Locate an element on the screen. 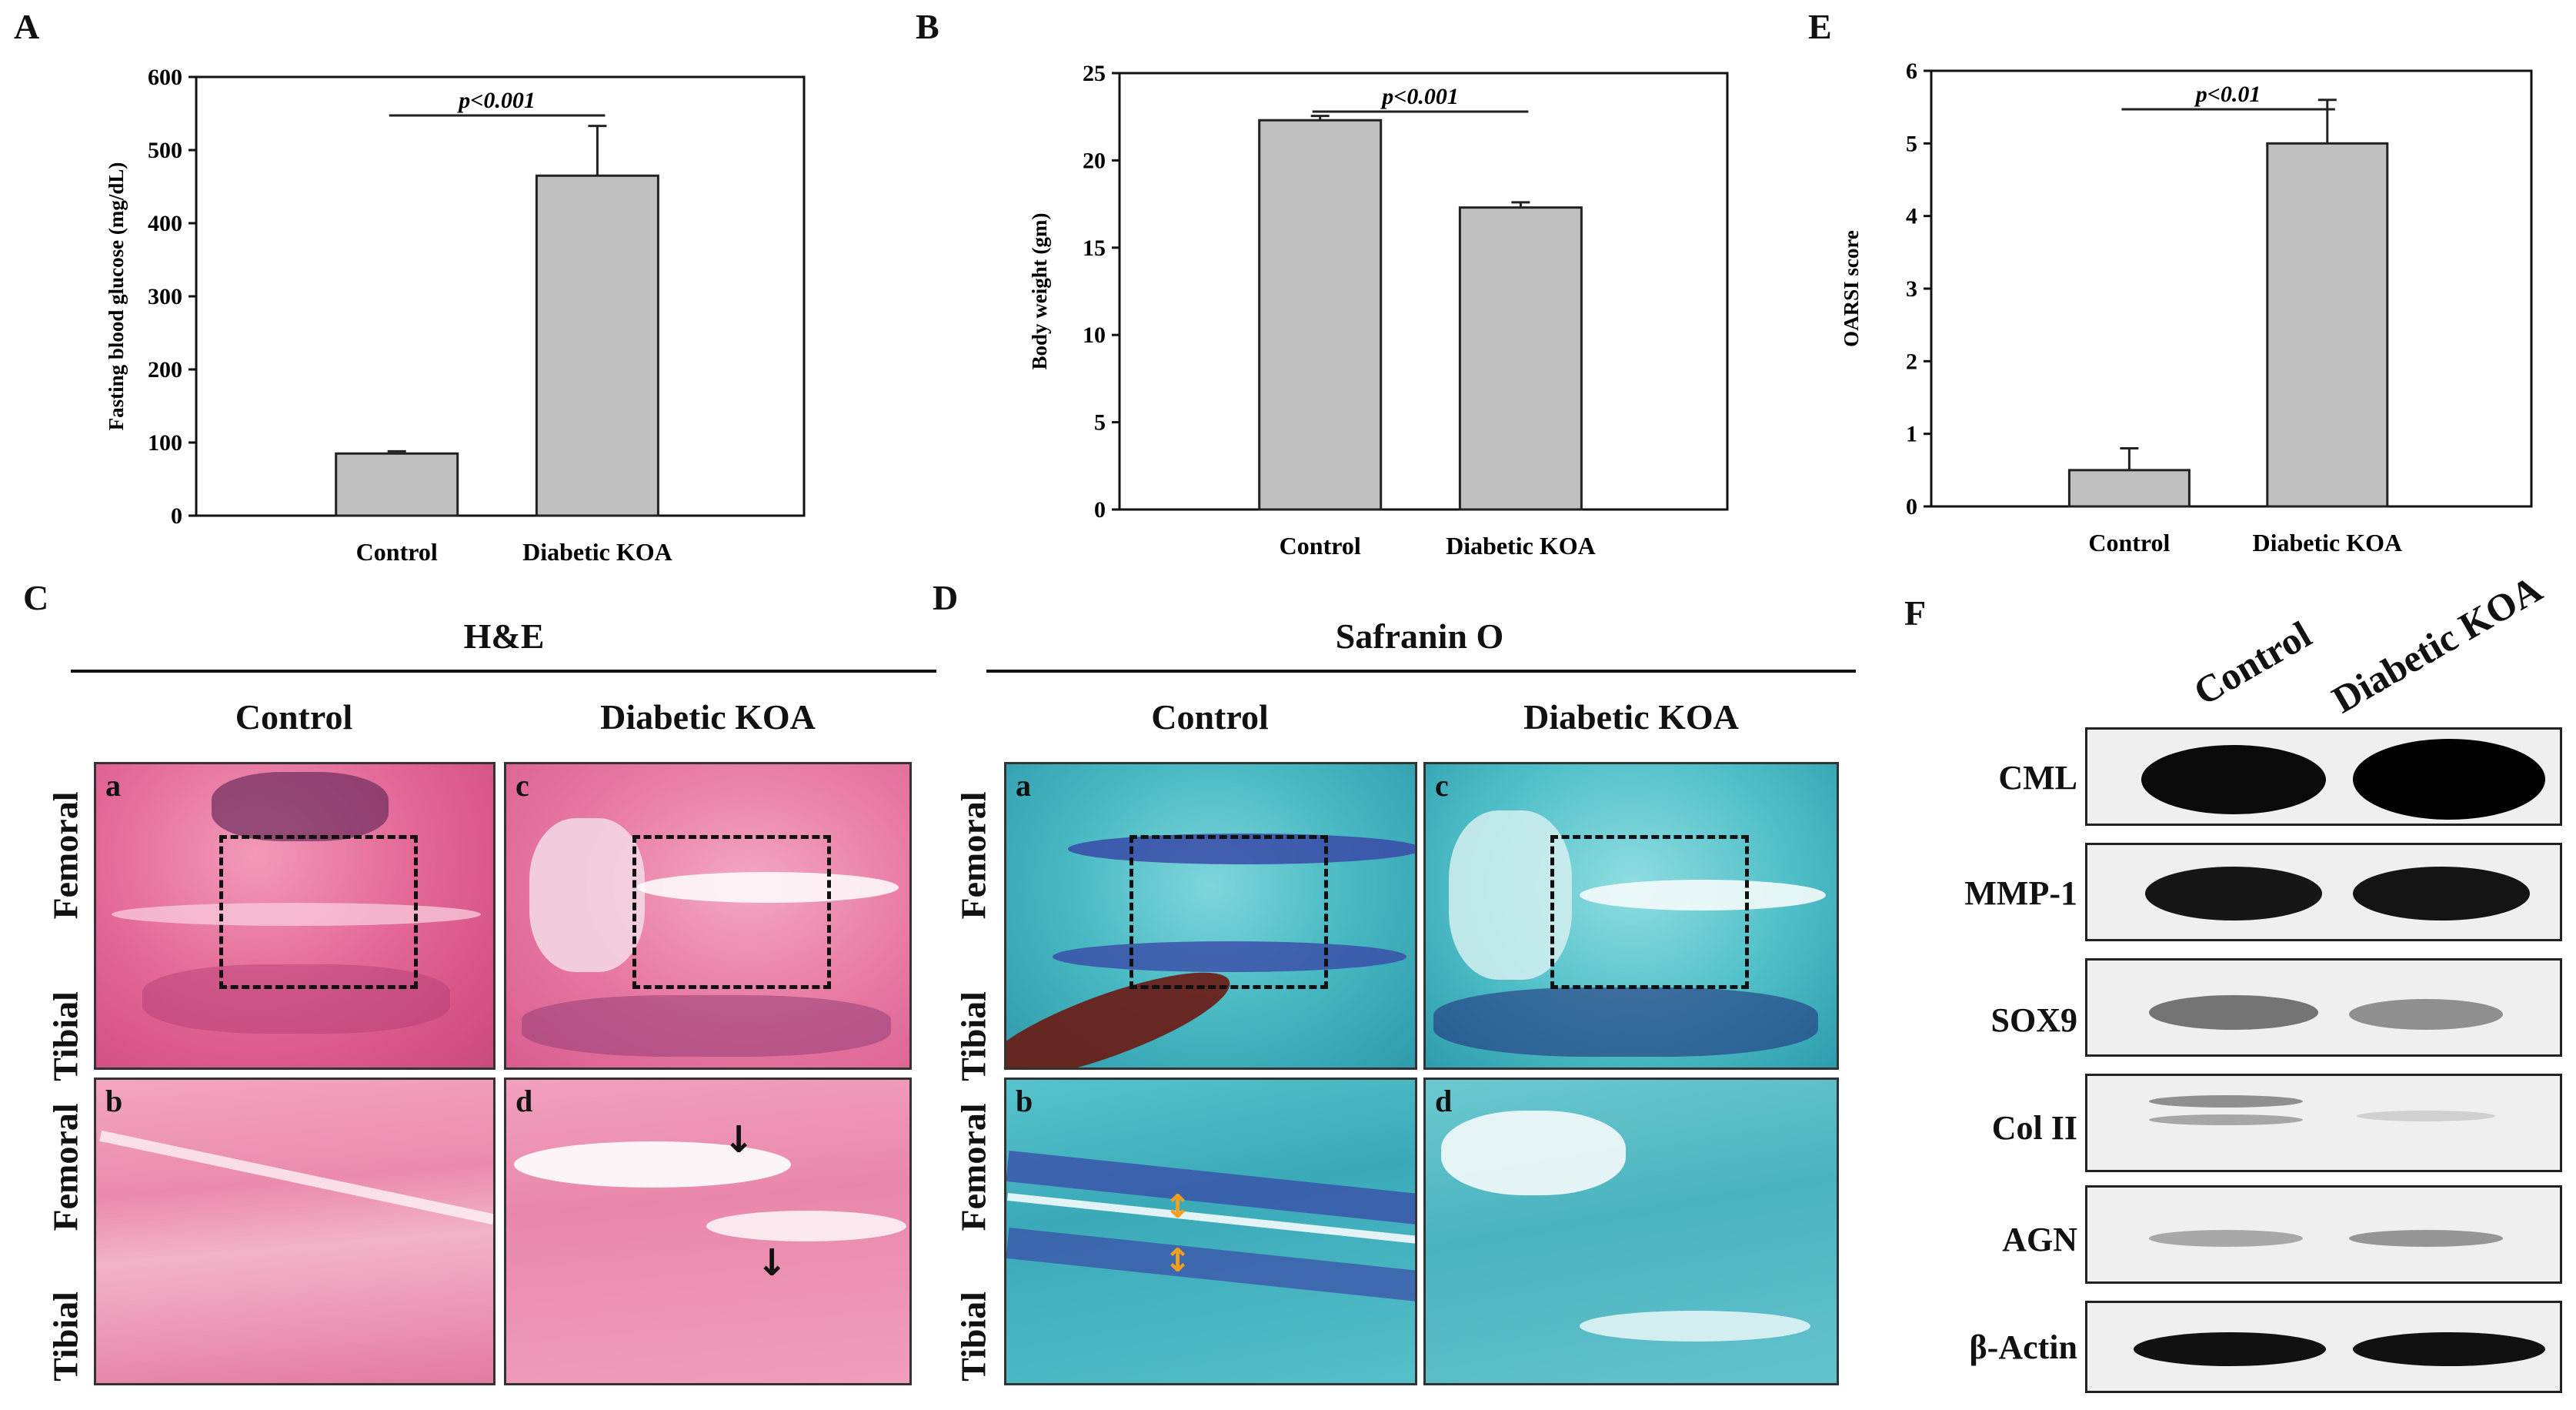 This screenshot has height=1410, width=2576. oarsi-ytick-label-3: 3 is located at coordinates (1912, 289).